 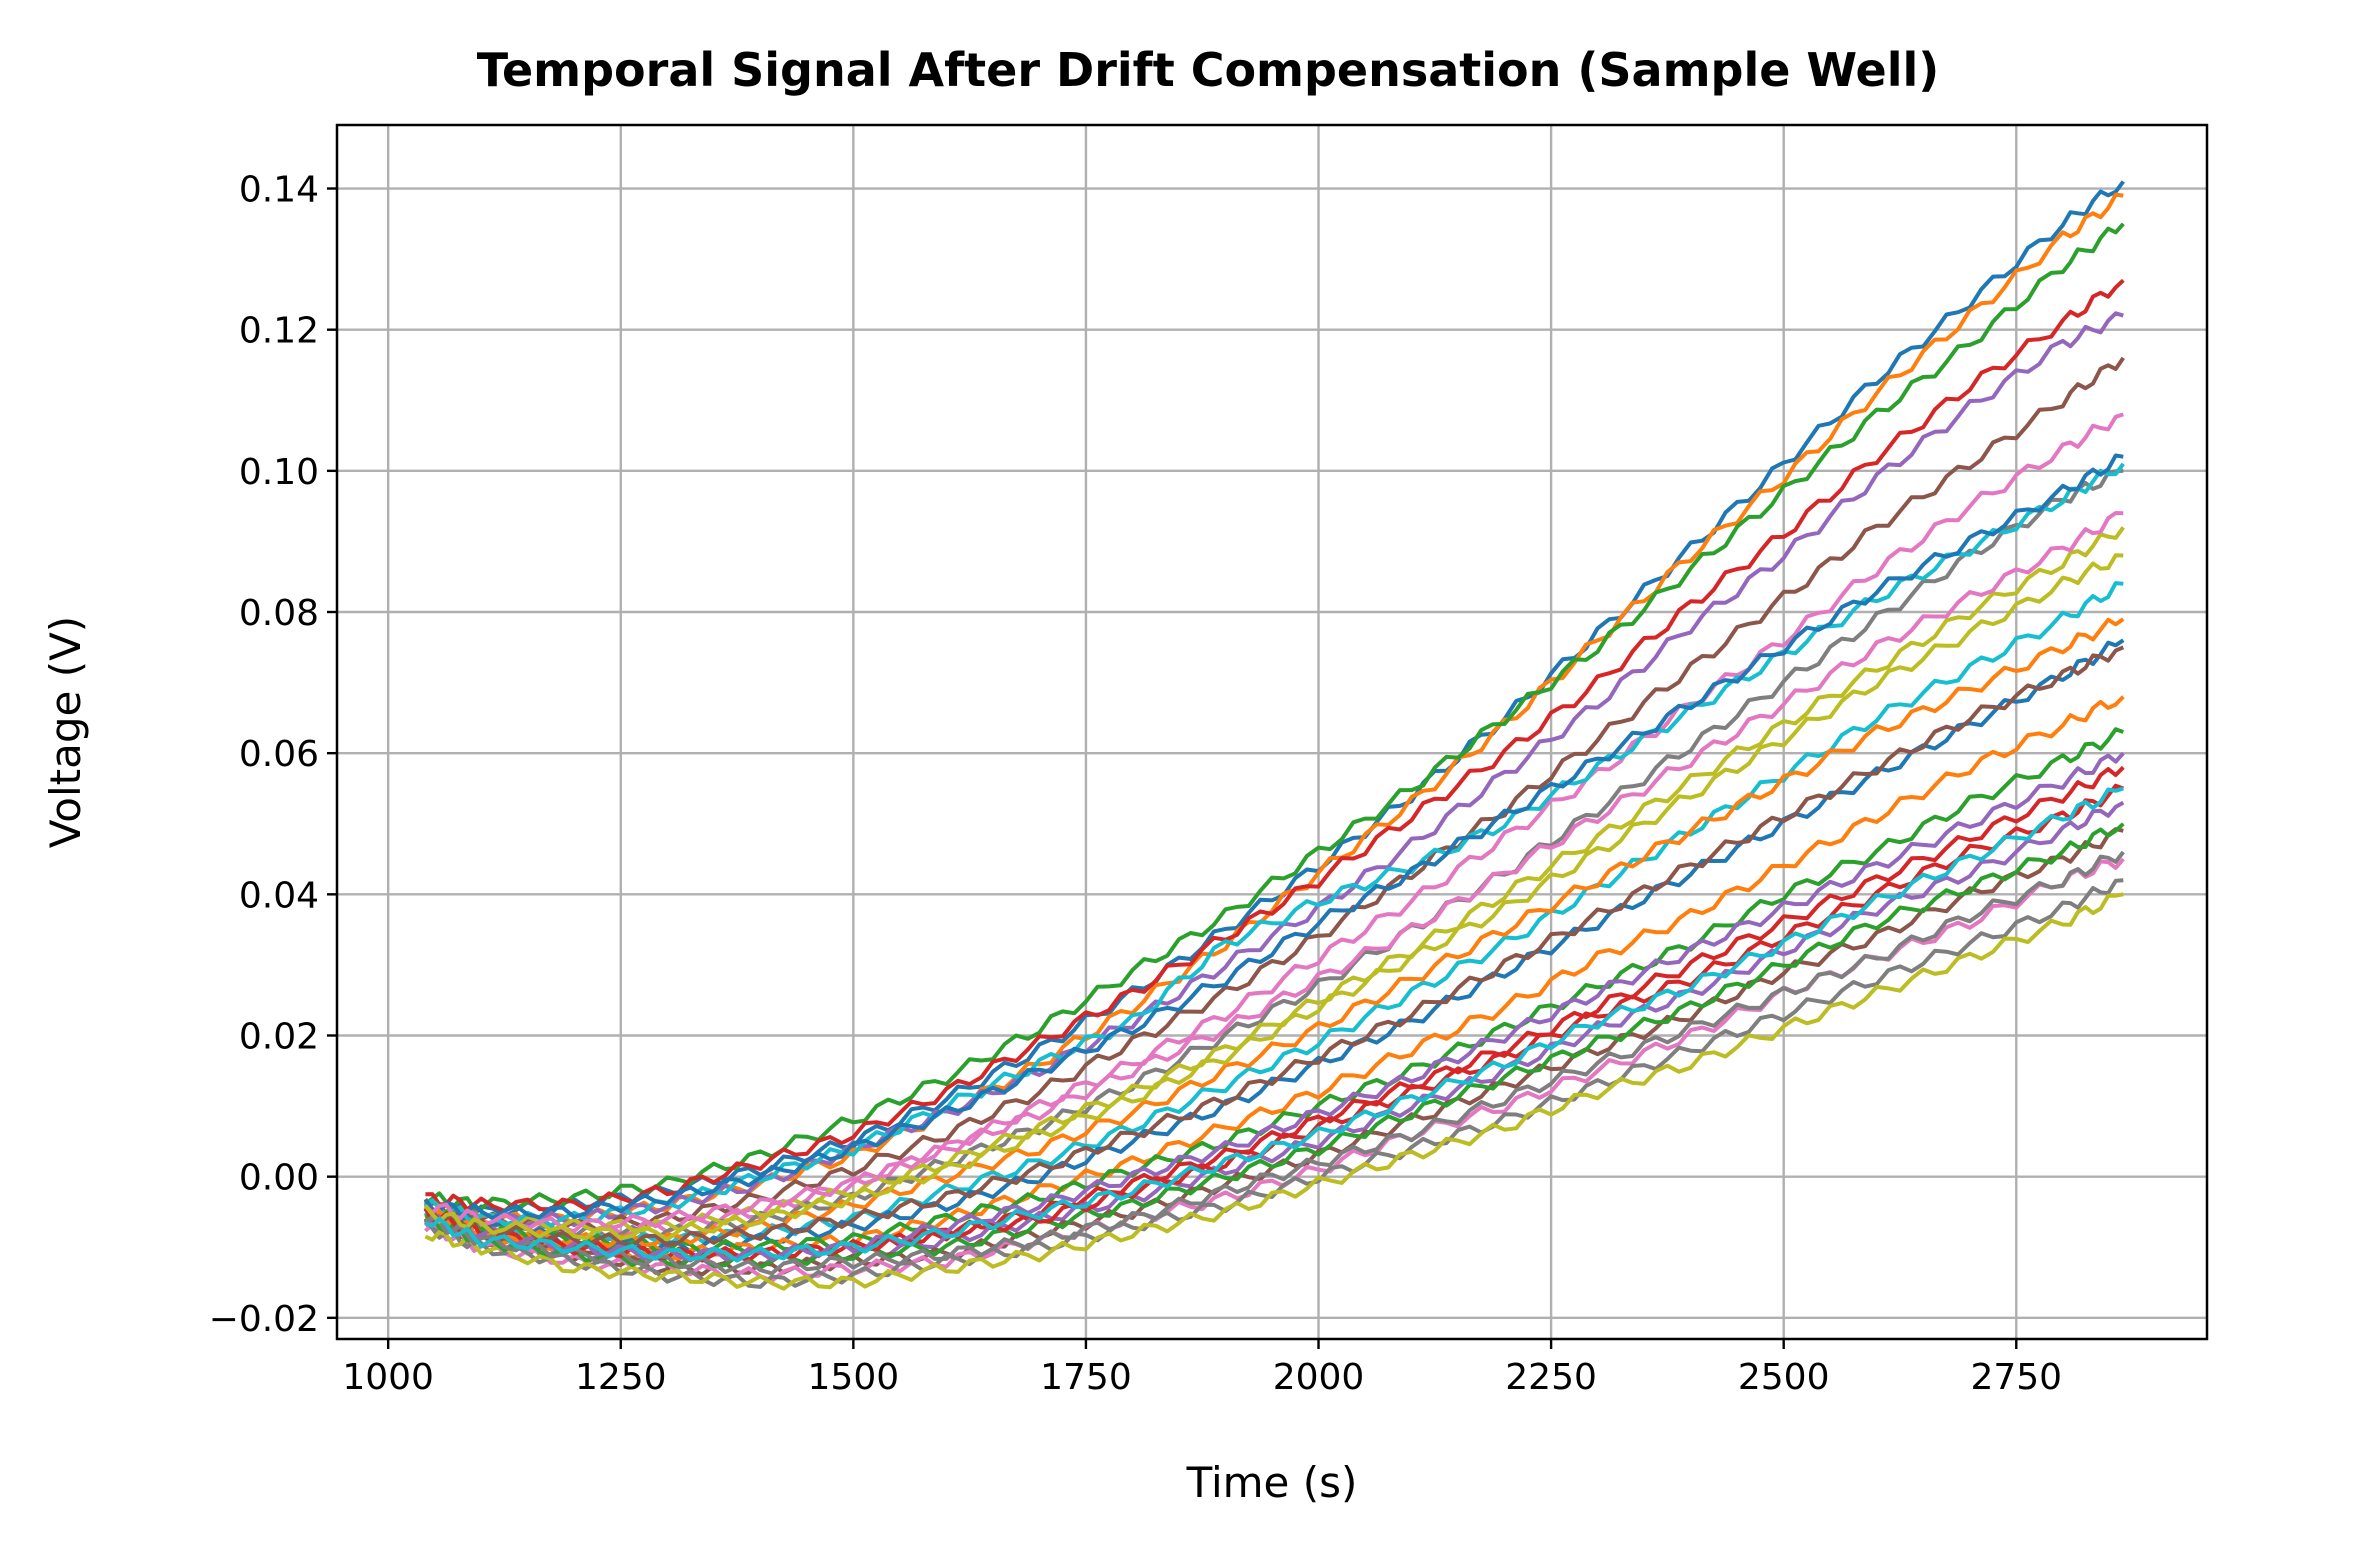 I want to click on y-tick-label: 0.08, so click(x=279, y=613).